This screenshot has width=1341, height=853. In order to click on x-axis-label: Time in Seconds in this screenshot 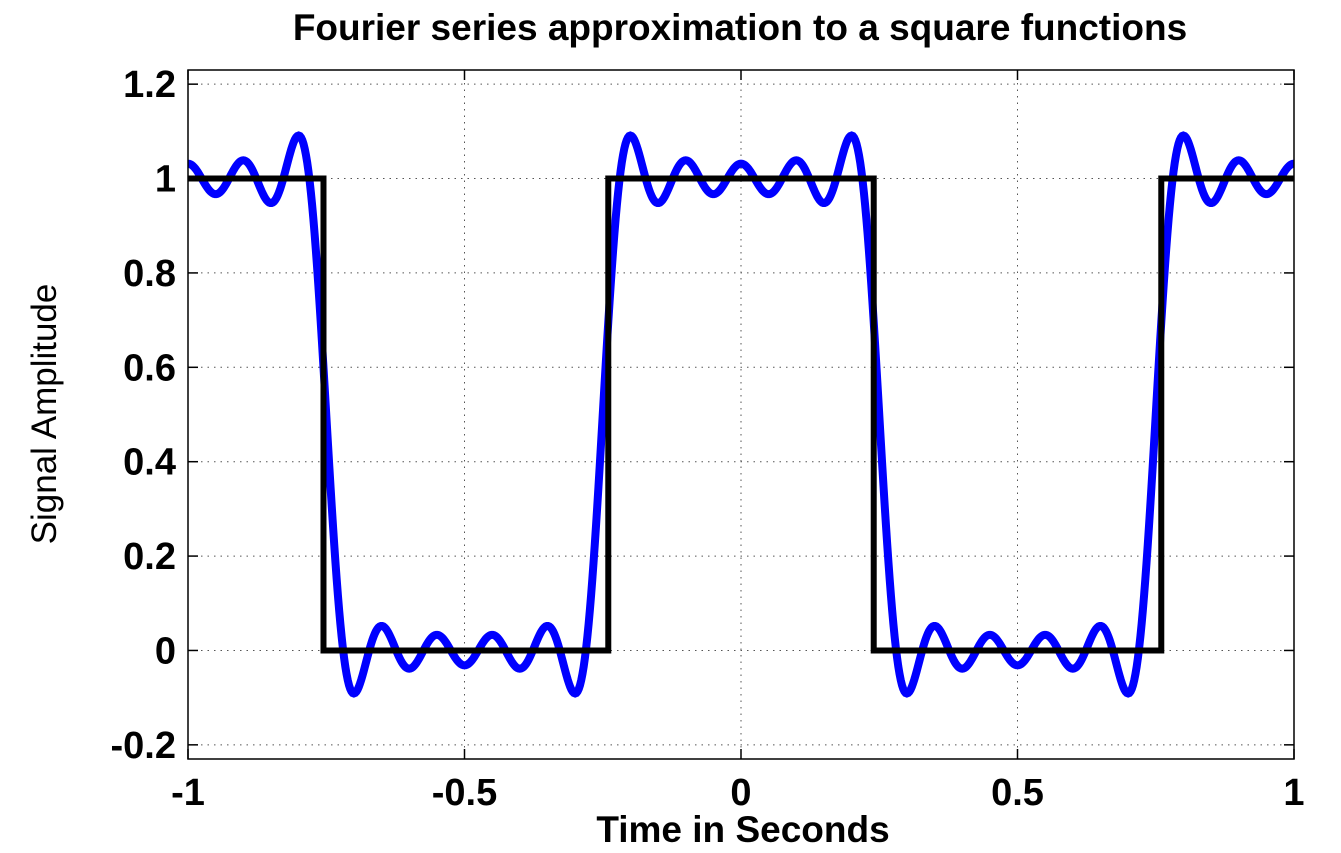, I will do `click(742, 828)`.